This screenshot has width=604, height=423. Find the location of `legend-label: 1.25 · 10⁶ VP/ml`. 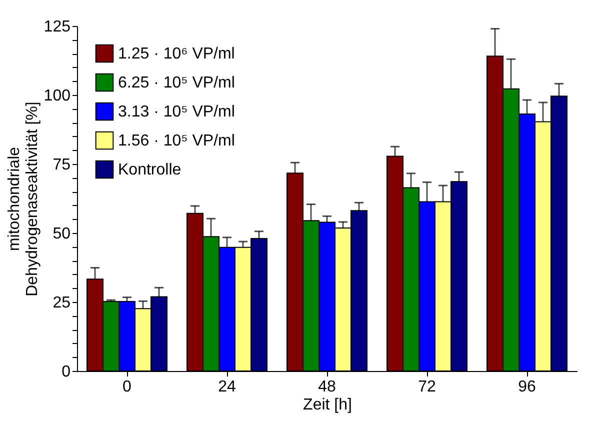

legend-label: 1.25 · 10⁶ VP/ml is located at coordinates (176, 54).